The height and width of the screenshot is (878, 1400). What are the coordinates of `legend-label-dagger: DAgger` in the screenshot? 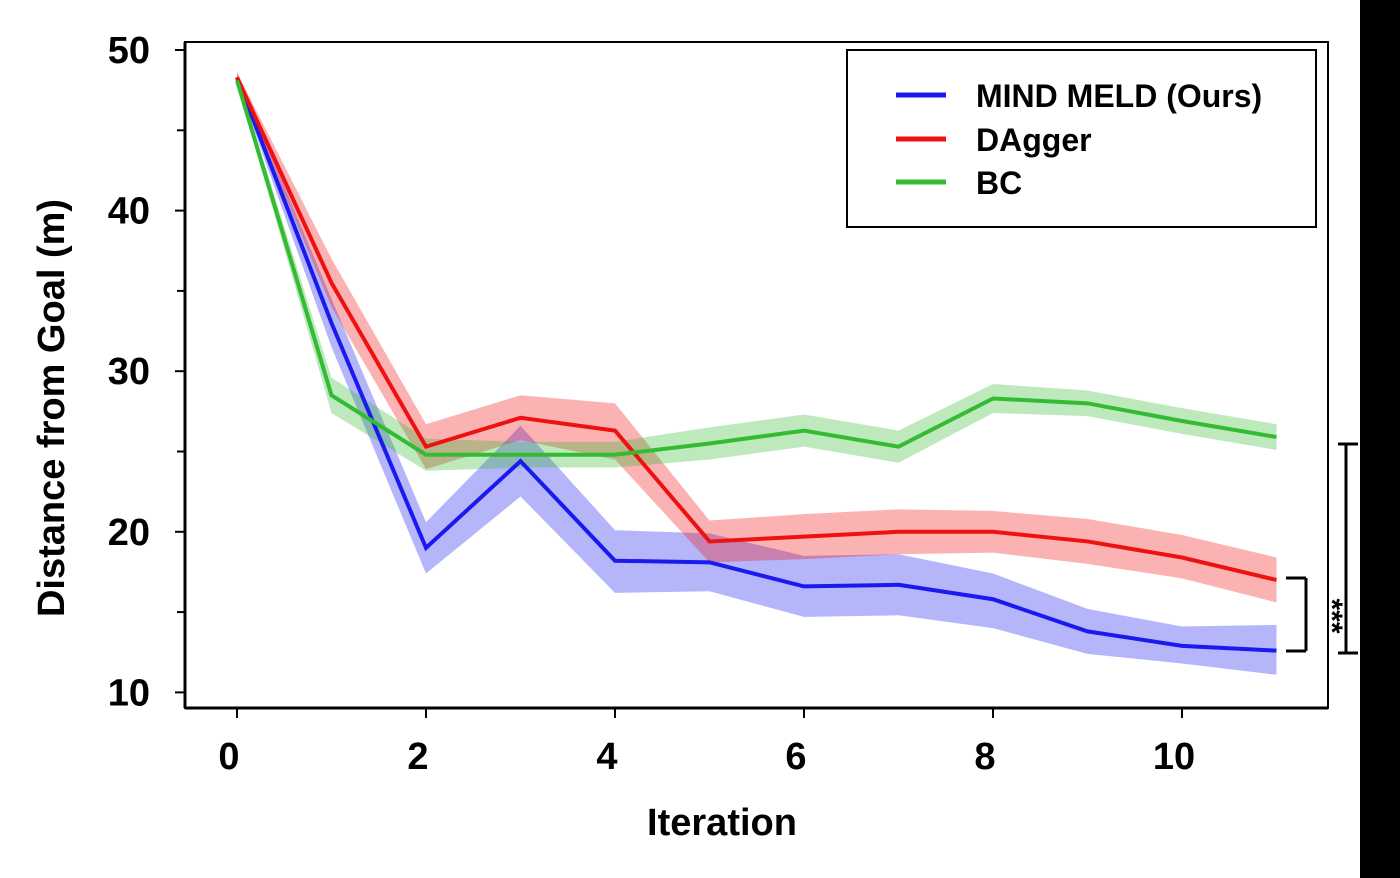 It's located at (1034, 140).